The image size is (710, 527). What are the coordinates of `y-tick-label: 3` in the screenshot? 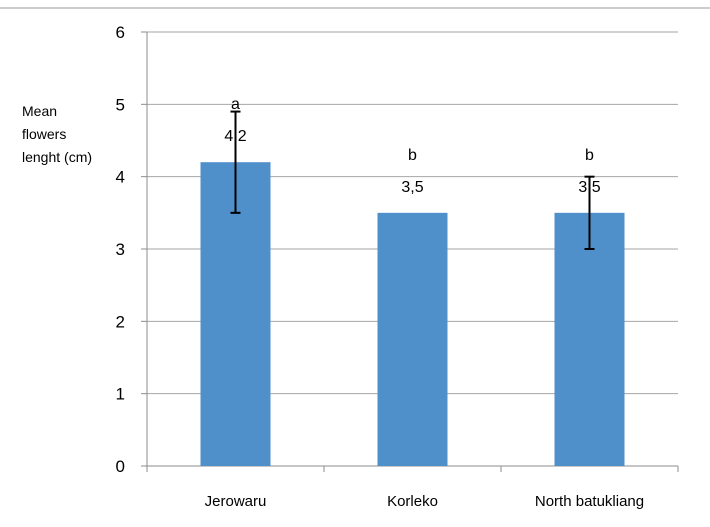 It's located at (120, 249).